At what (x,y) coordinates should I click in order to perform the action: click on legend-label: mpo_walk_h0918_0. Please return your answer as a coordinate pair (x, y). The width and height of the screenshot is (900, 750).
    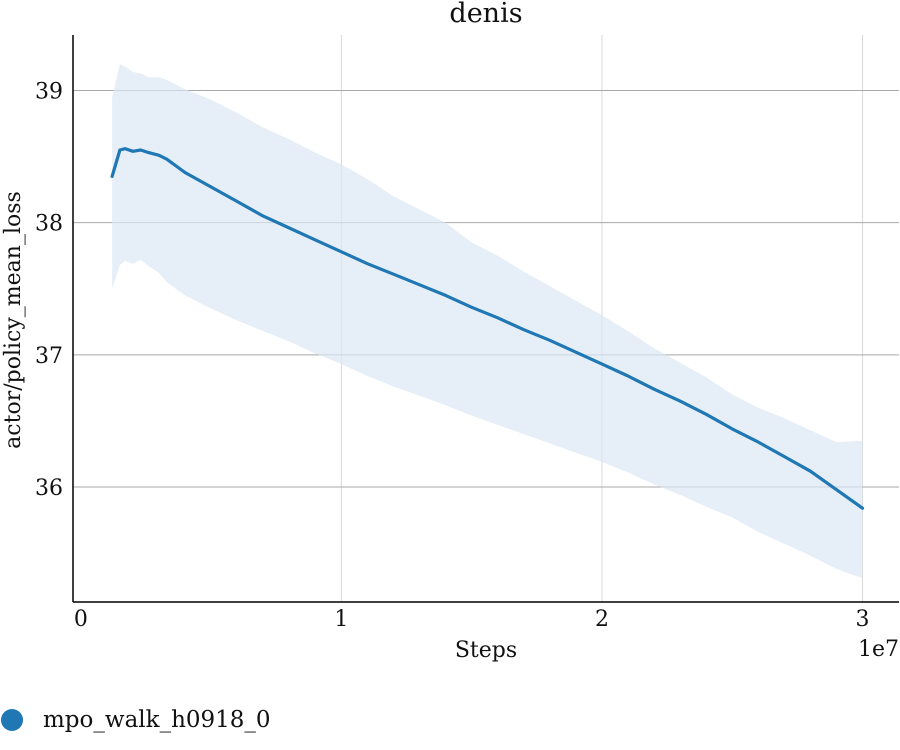
    Looking at the image, I should click on (157, 720).